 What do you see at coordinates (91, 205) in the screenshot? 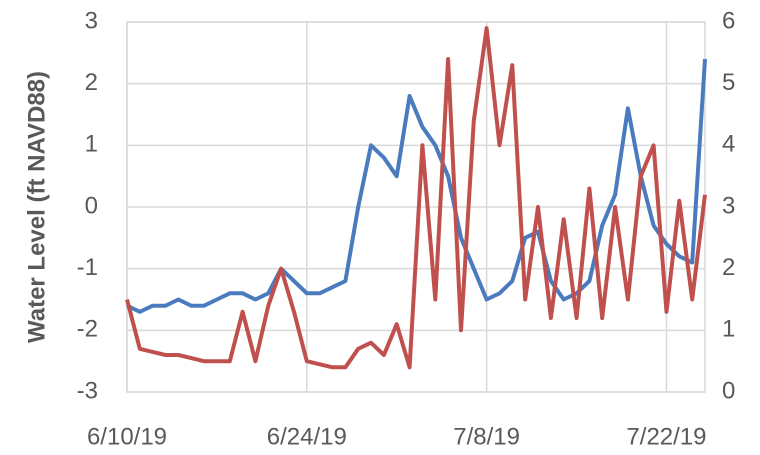
I see `y-tick-label: 0` at bounding box center [91, 205].